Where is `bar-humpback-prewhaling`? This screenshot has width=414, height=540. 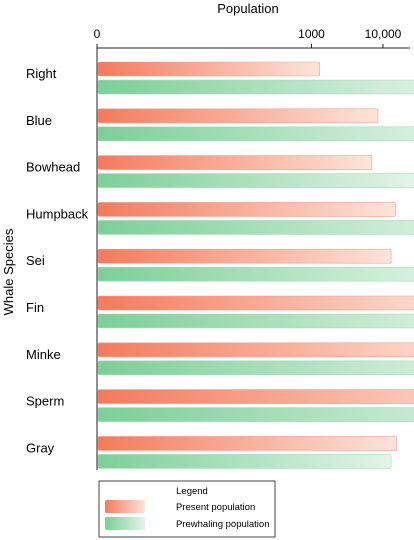
bar-humpback-prewhaling is located at coordinates (255, 227).